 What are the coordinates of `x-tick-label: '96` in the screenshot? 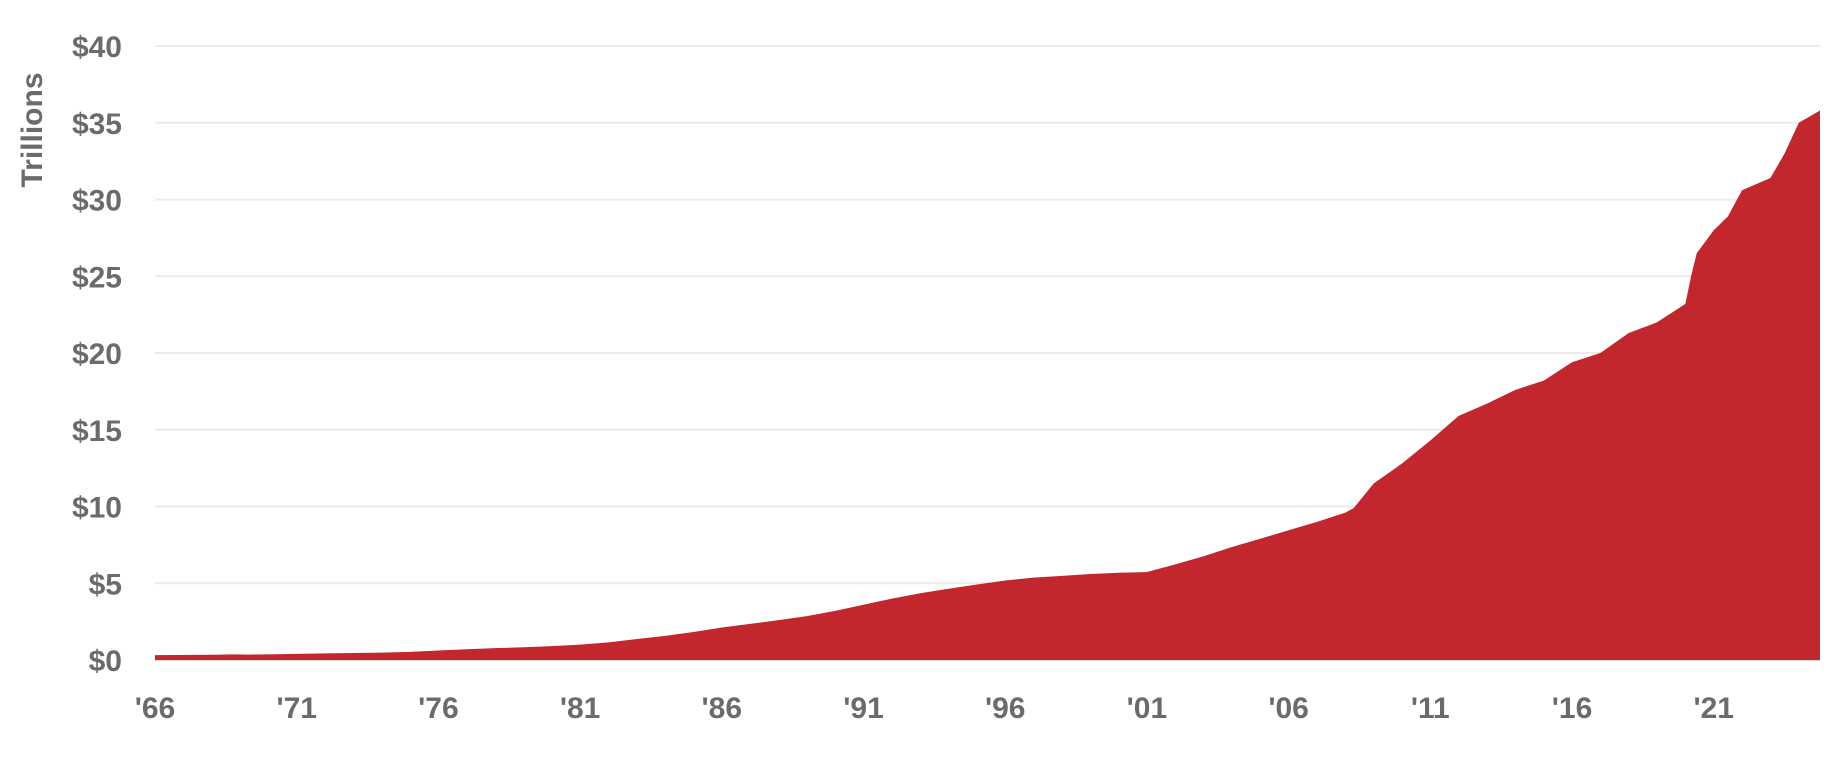 It's located at (1005, 708).